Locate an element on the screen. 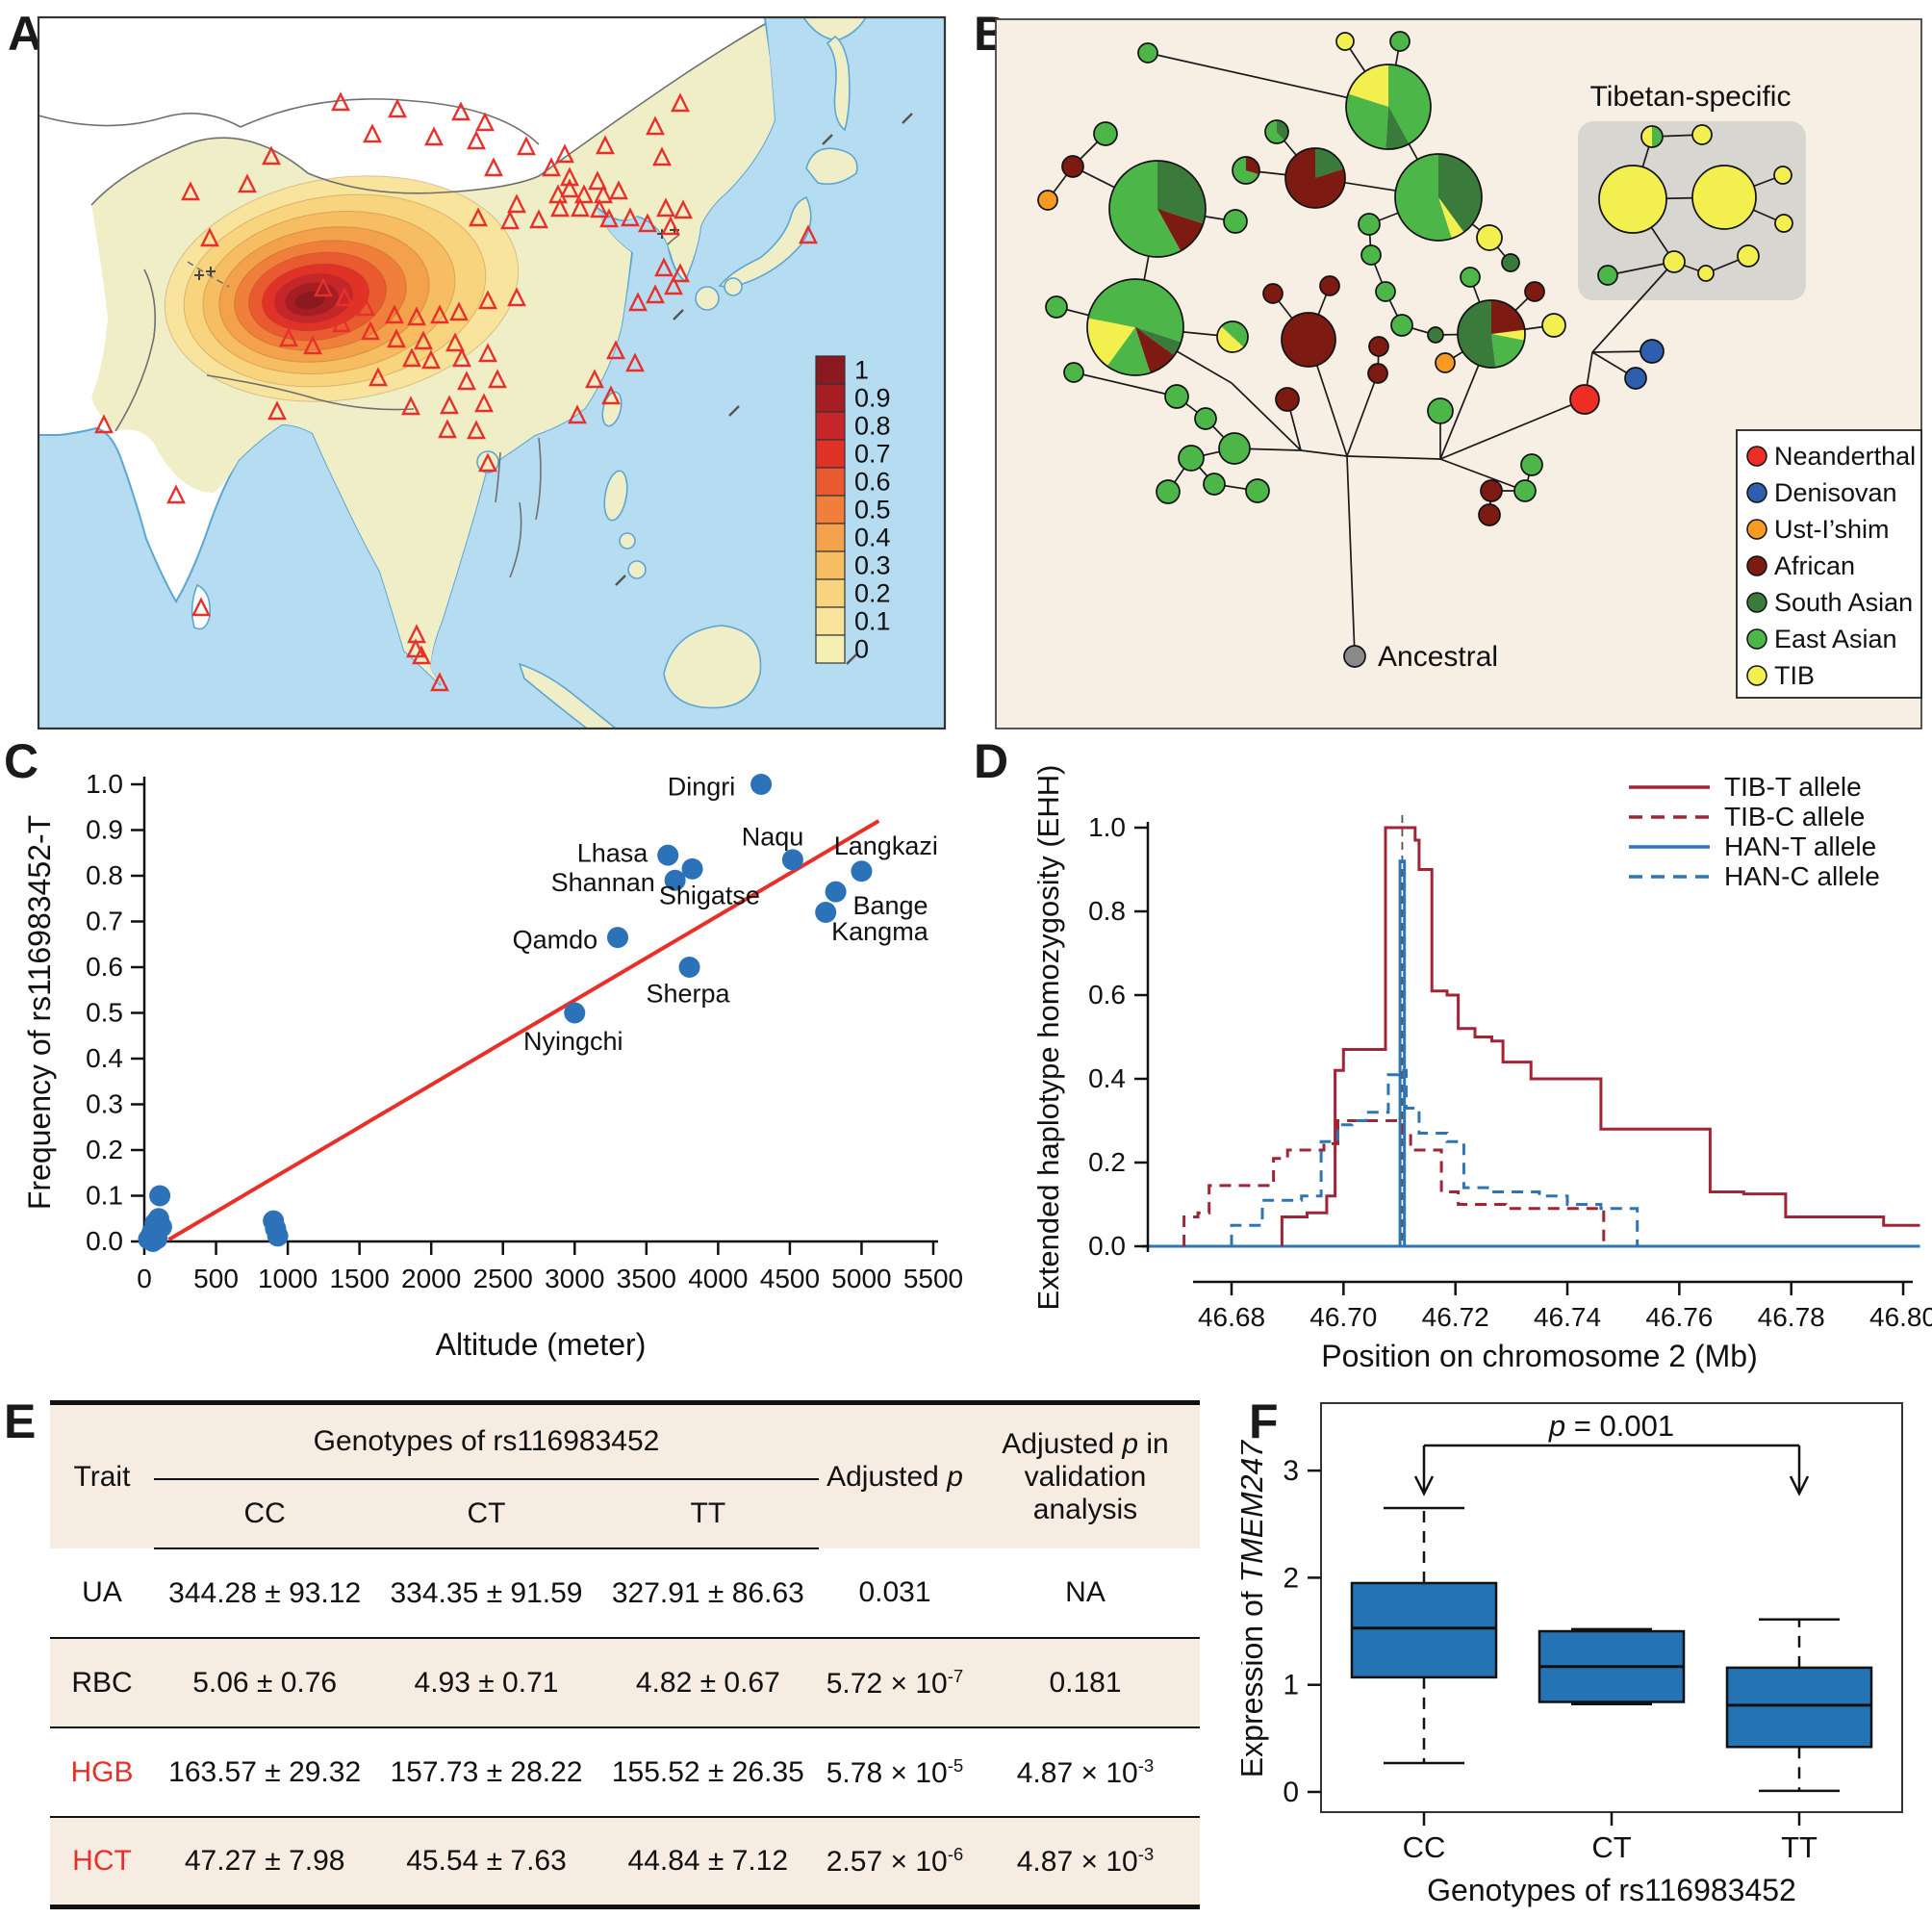  cell-ua-cc: 344.28 ± 93.12 is located at coordinates (265, 1592).